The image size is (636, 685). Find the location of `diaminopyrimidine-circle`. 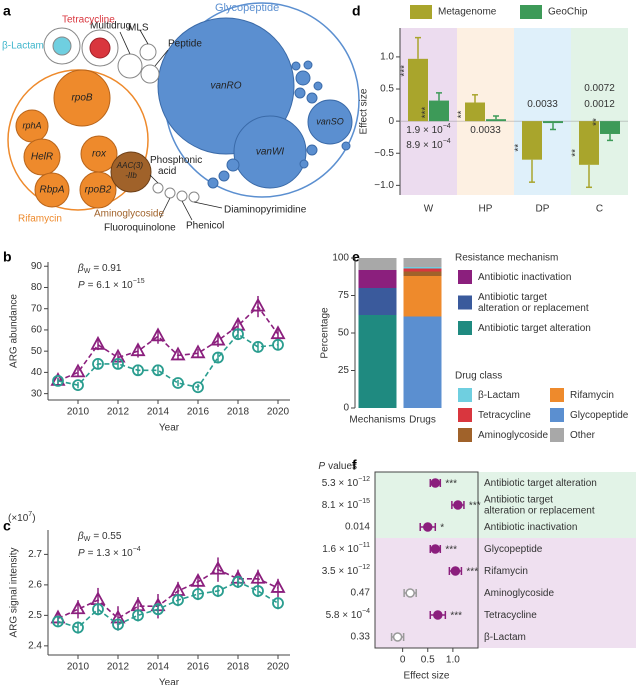

diaminopyrimidine-circle is located at coordinates (194, 197).